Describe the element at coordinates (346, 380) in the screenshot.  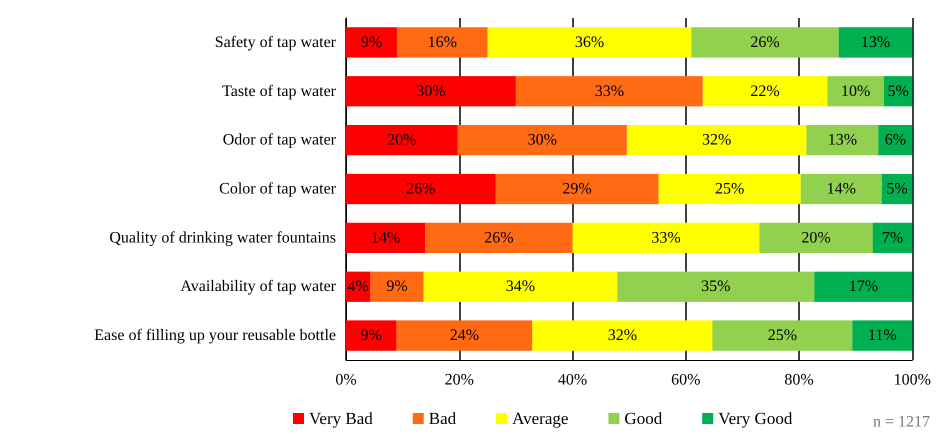
I see `x-tick-label: 0%` at that location.